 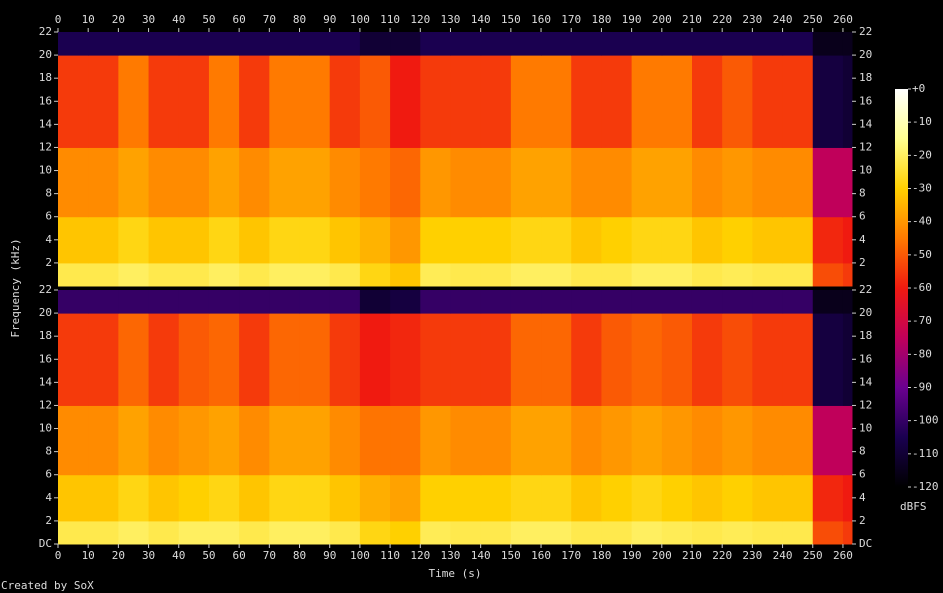 What do you see at coordinates (455, 573) in the screenshot?
I see `x-axis-label: Time (s)` at bounding box center [455, 573].